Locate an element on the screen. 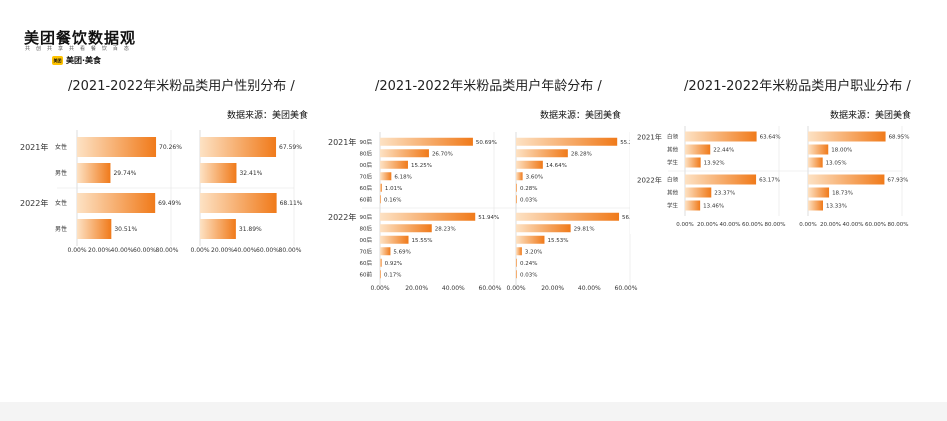 The height and width of the screenshot is (421, 947). category-label: 90后 is located at coordinates (366, 217).